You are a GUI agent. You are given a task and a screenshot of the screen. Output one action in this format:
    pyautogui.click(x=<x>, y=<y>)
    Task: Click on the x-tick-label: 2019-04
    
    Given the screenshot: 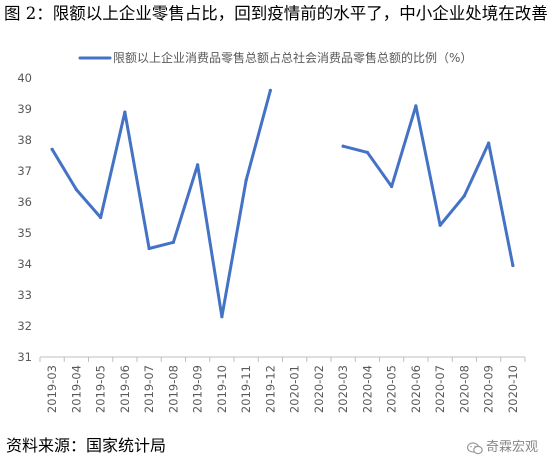 What is the action you would take?
    pyautogui.click(x=76, y=389)
    